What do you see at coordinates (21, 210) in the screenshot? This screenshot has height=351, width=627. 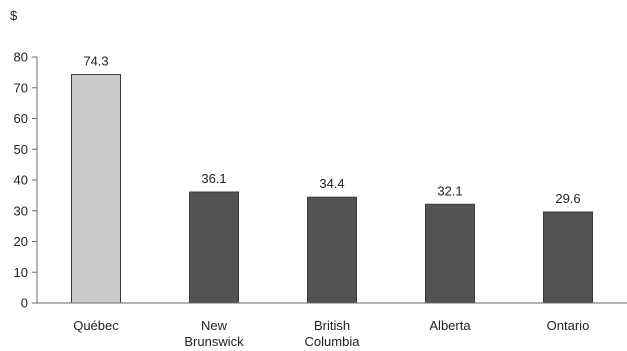 I see `y-tick-label: 30` at bounding box center [21, 210].